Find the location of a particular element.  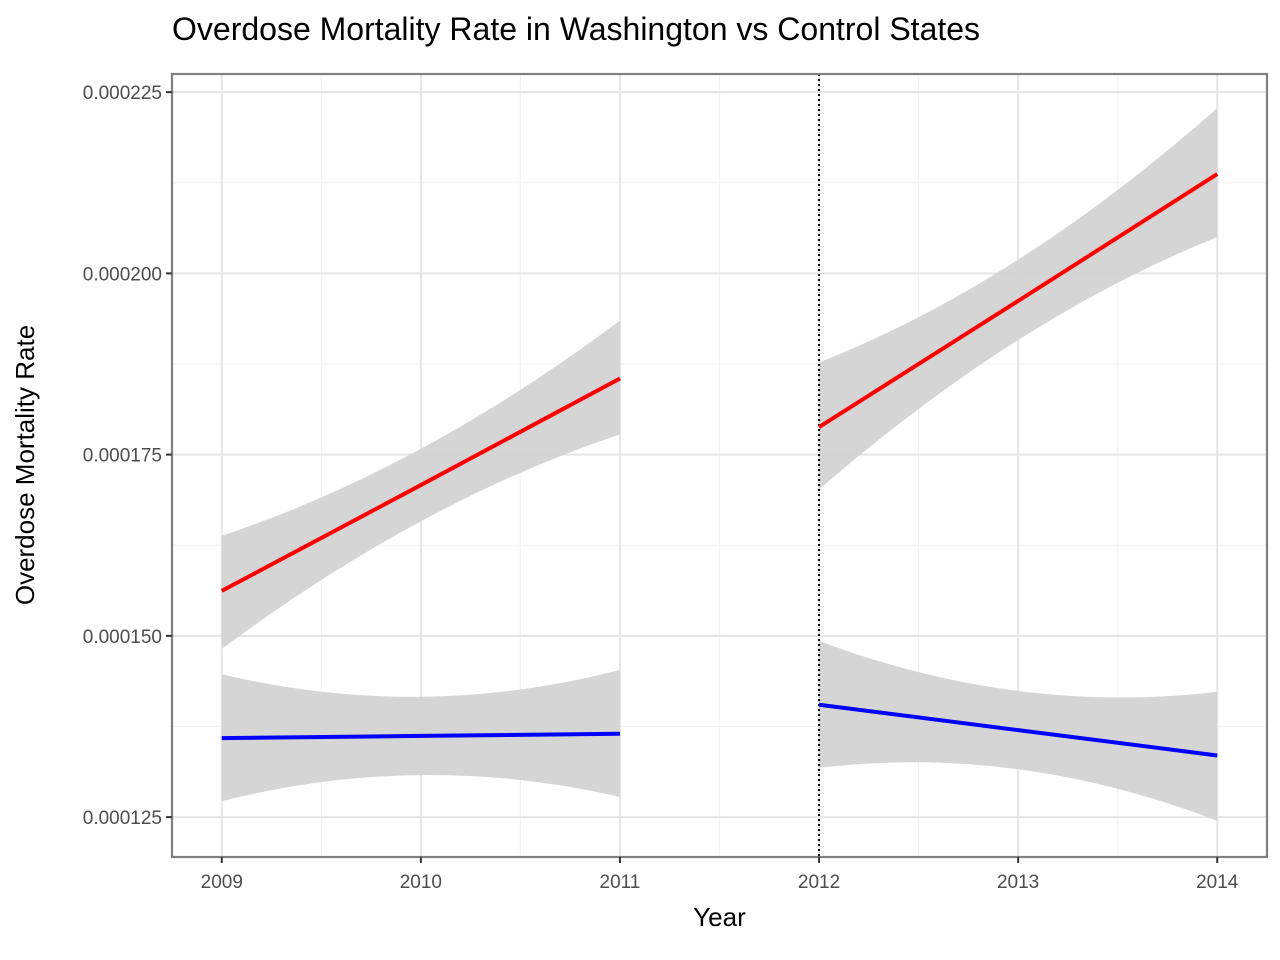

y-tick-label: 0.000175 is located at coordinates (122, 456).